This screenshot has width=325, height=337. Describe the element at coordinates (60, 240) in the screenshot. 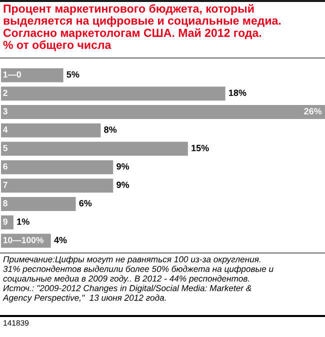

I see `data-label: 4%` at that location.